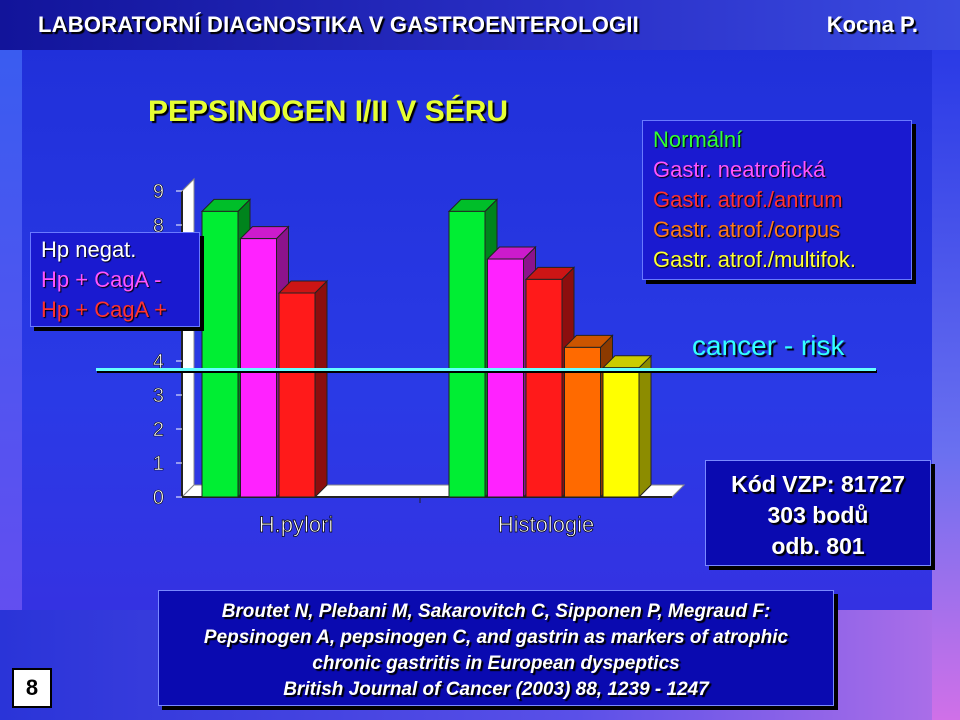 The width and height of the screenshot is (960, 720). I want to click on code-points: 303 bodů, so click(818, 515).